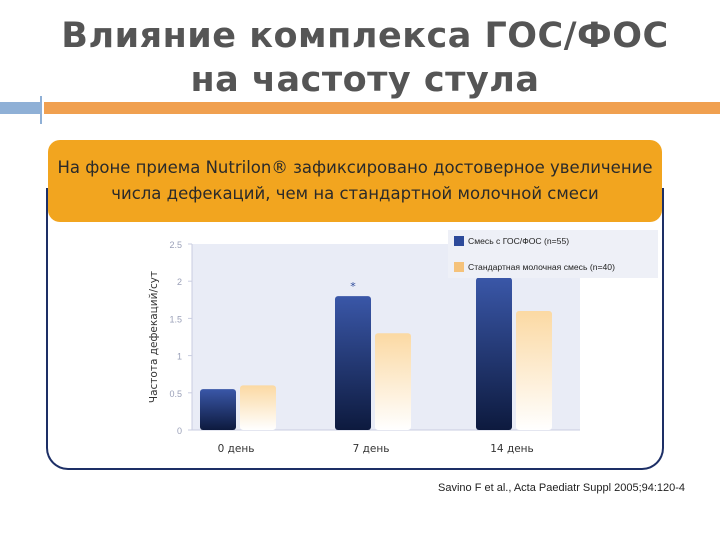 This screenshot has width=720, height=540. What do you see at coordinates (175, 245) in the screenshot?
I see `y-tick-label: 2.5` at bounding box center [175, 245].